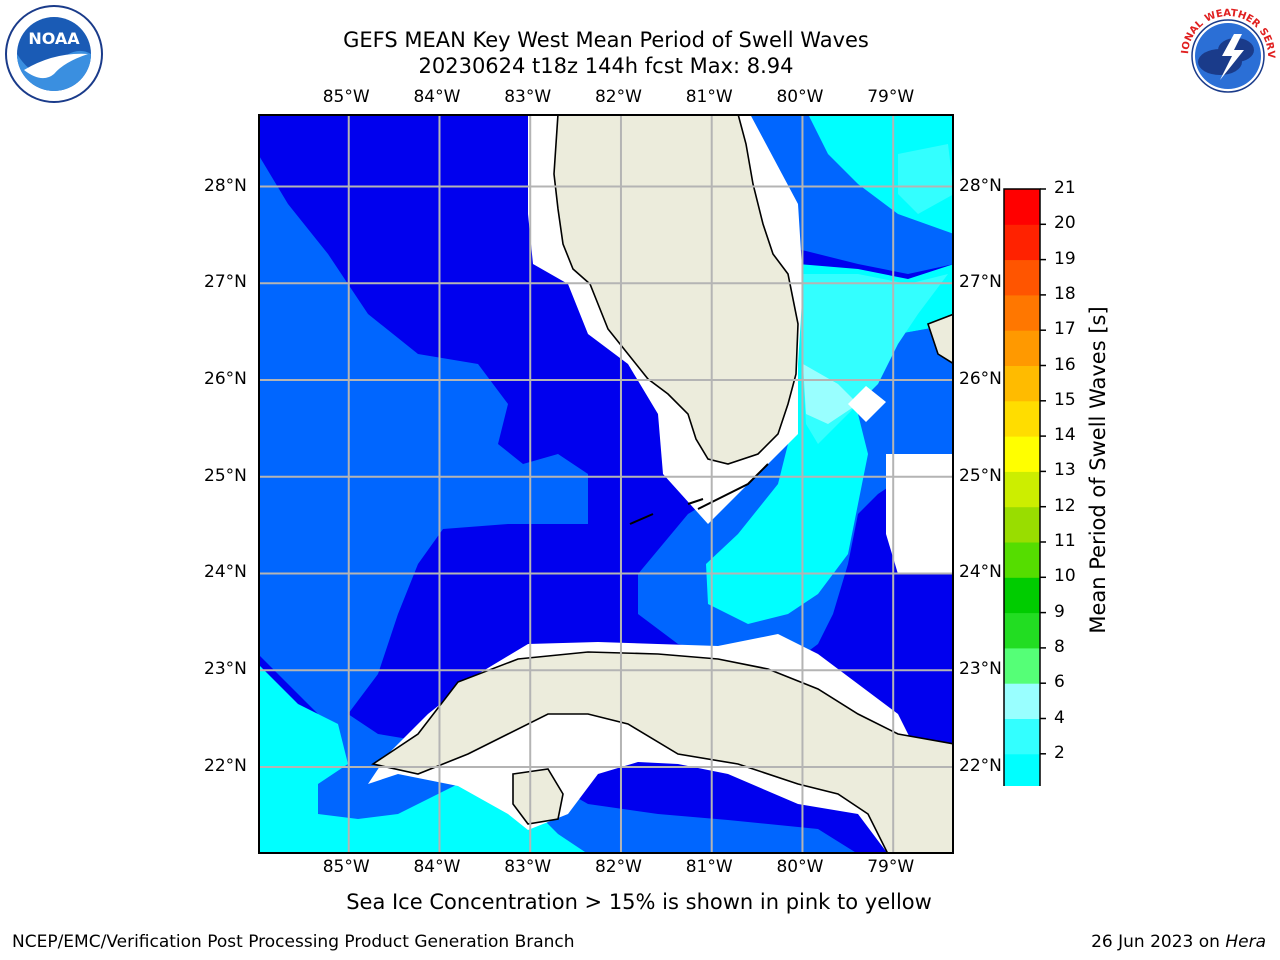 This screenshot has height=960, width=1280. Describe the element at coordinates (891, 867) in the screenshot. I see `lon-label-bottom: 79°W` at that location.